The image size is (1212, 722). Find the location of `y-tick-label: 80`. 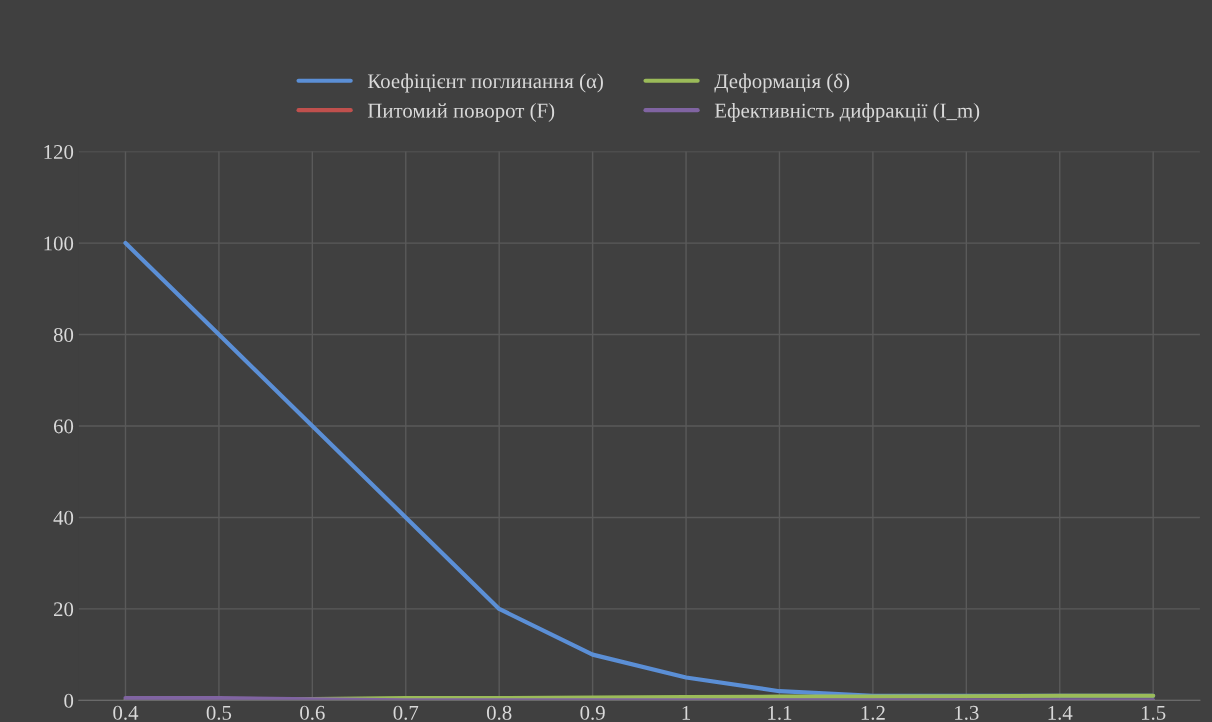

y-tick-label: 80 is located at coordinates (63, 334).